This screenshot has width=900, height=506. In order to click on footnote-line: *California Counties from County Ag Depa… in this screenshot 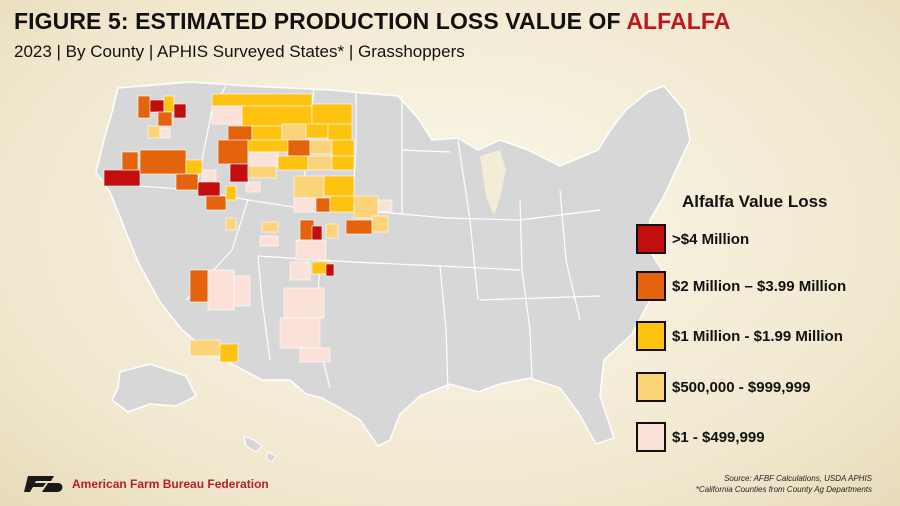, I will do `click(783, 489)`.